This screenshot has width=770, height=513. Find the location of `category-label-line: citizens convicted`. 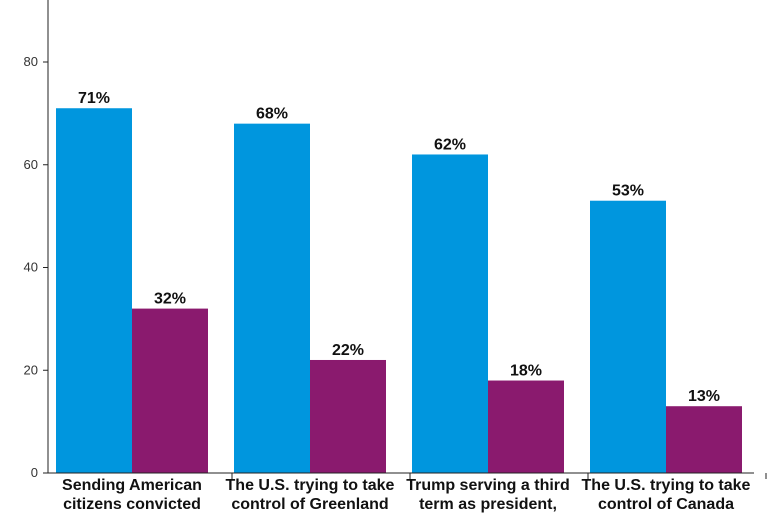

category-label-line: citizens convicted is located at coordinates (132, 504).